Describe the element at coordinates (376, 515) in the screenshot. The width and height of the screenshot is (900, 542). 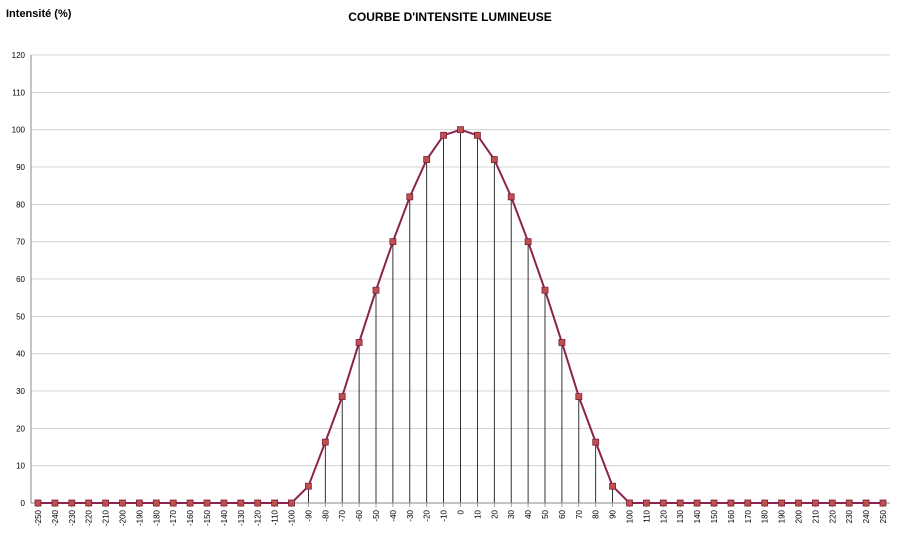
I see `x-tick-label: -50` at that location.